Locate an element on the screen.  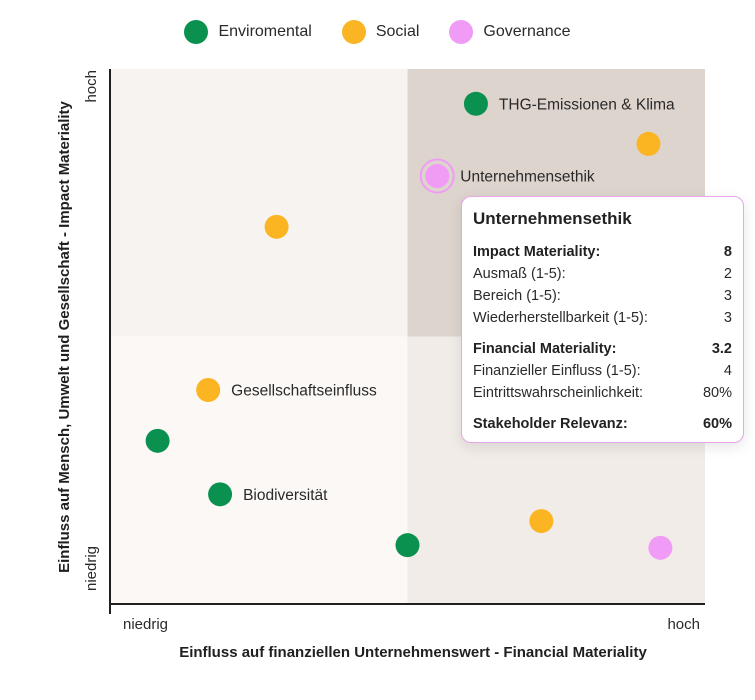
legend-label-enviromental: Enviromental is located at coordinates (265, 31).